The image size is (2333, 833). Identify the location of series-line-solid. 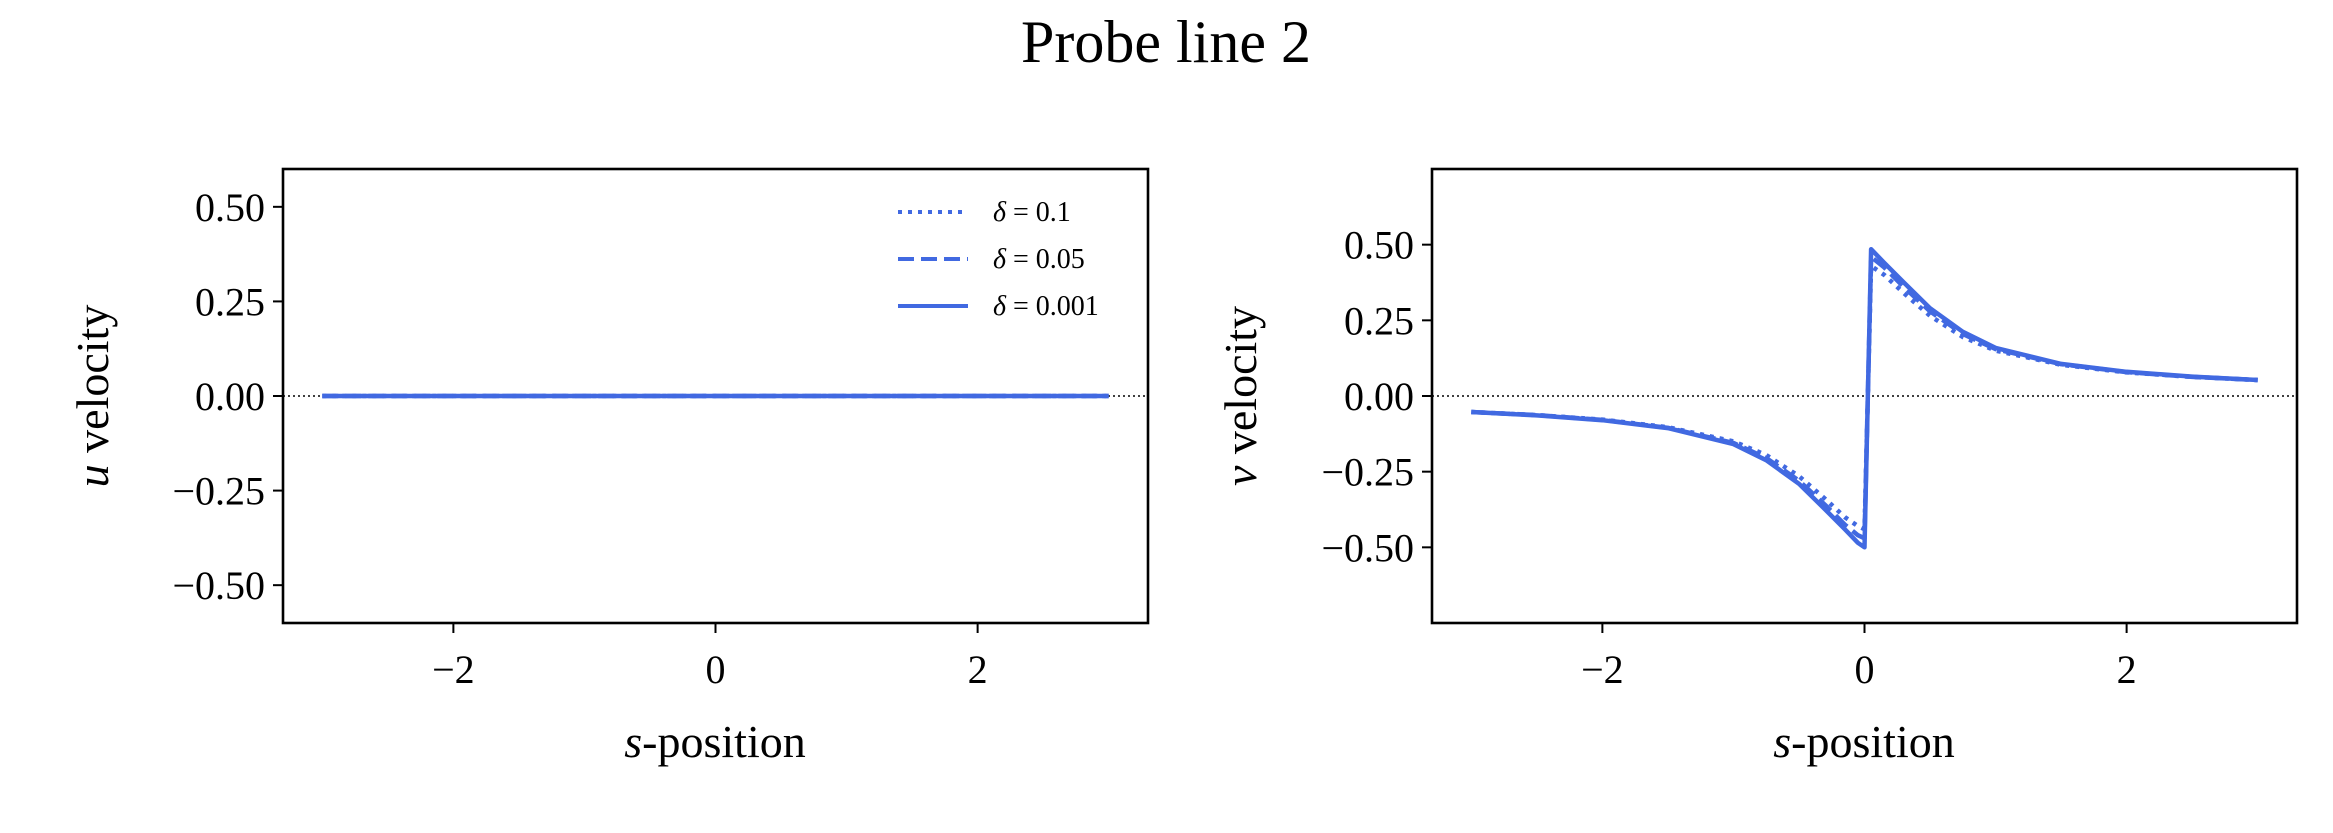
(1864, 398).